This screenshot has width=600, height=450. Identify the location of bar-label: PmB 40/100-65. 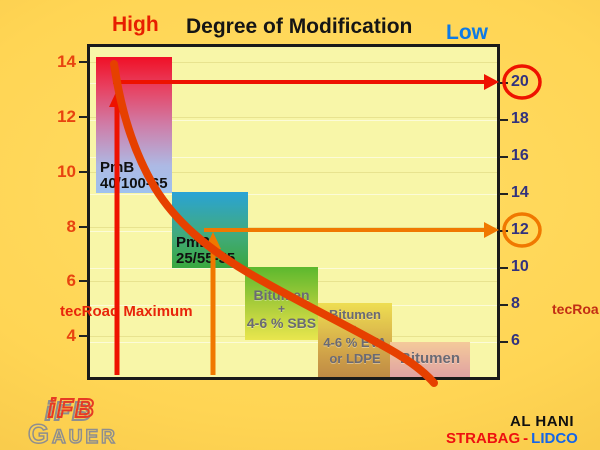
(134, 175).